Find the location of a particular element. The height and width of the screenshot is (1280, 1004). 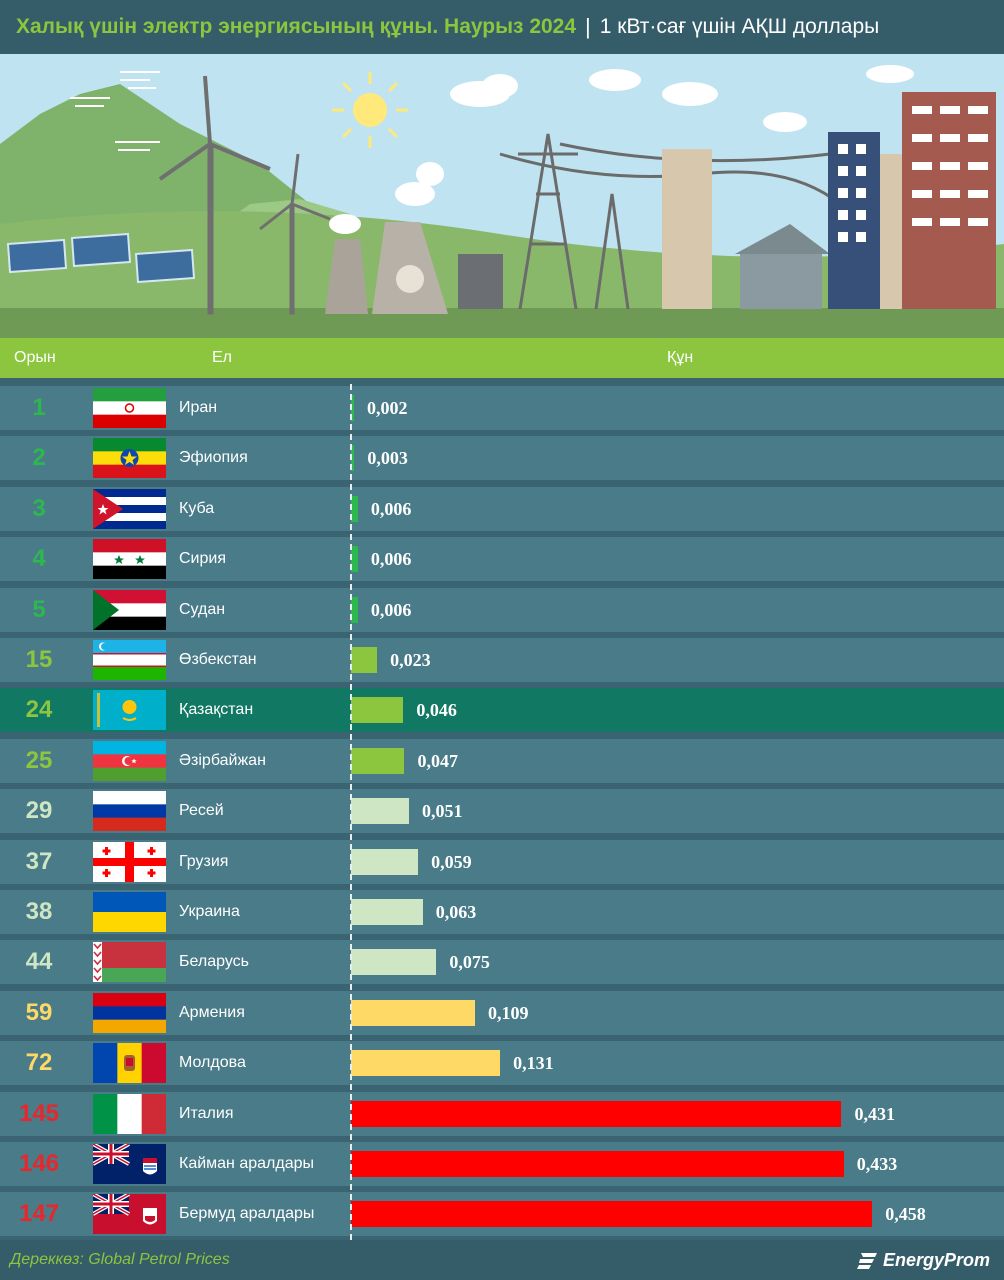

row-country: Қазақстан is located at coordinates (216, 710).